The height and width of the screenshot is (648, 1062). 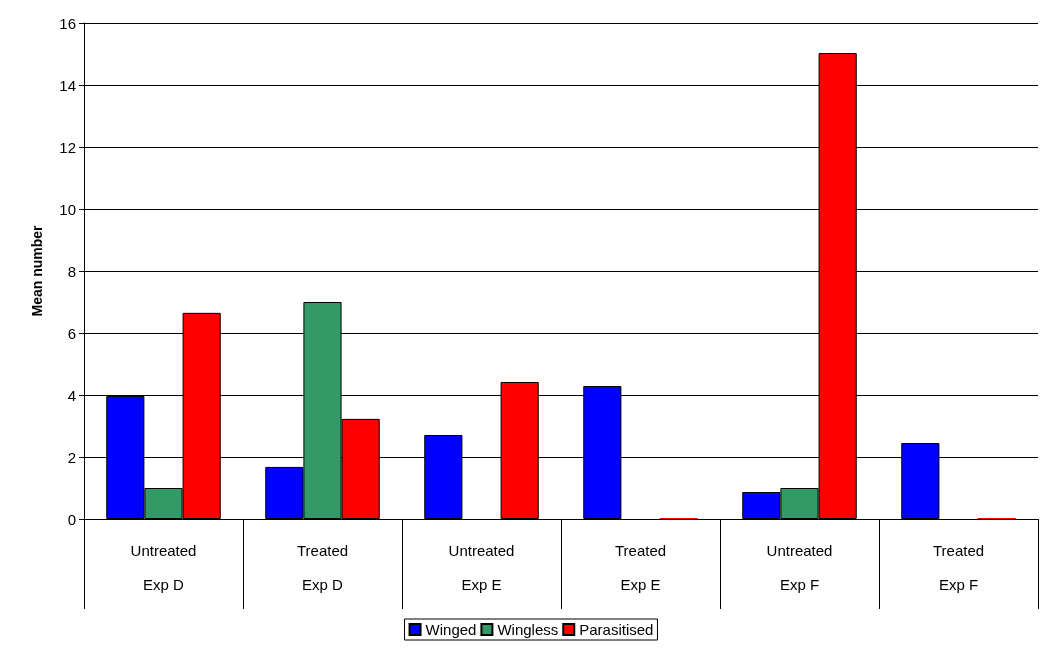 I want to click on y-tick-label: 16, so click(x=67, y=23).